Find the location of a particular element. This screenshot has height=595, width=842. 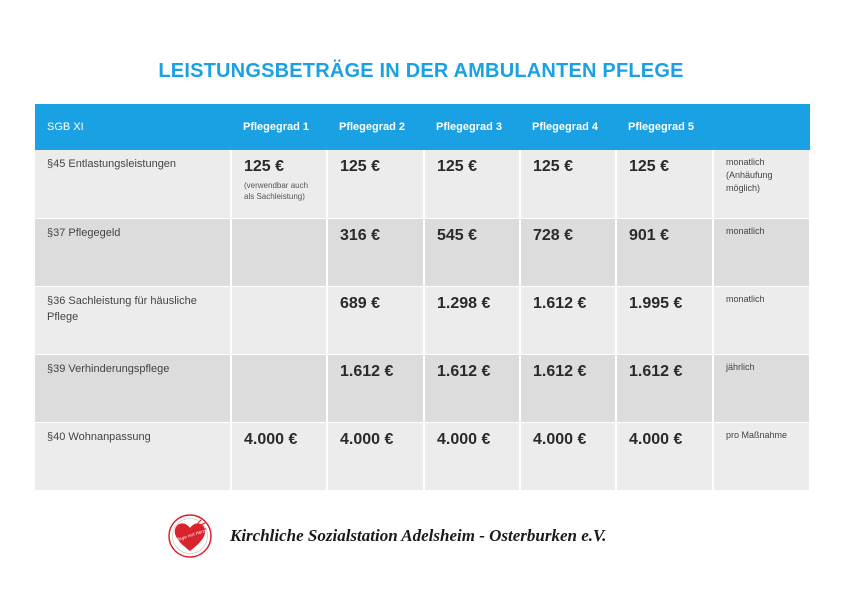

amount-value: 728 € is located at coordinates (553, 235).